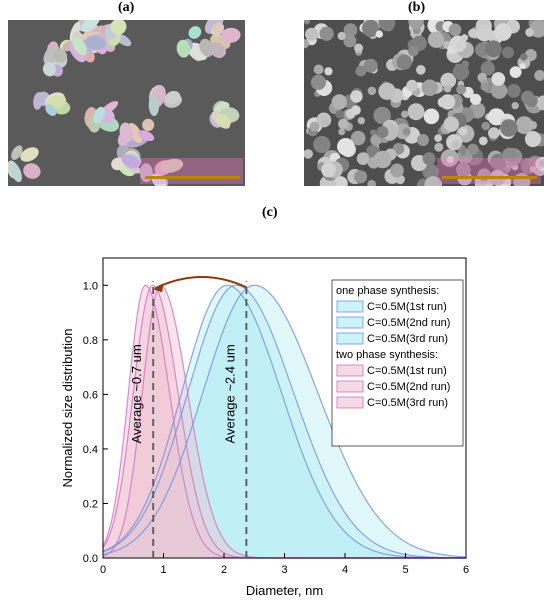 This screenshot has width=550, height=609. I want to click on y-tick-label: 0.8, so click(90, 341).